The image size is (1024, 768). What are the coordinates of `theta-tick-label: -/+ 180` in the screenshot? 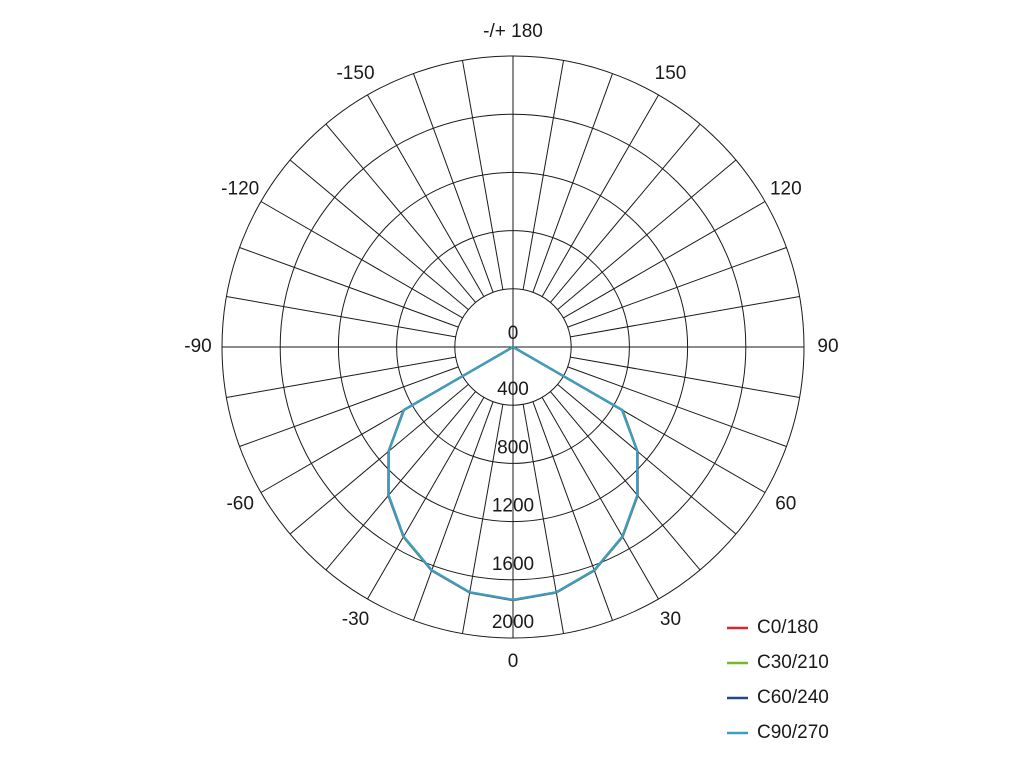 It's located at (513, 31).